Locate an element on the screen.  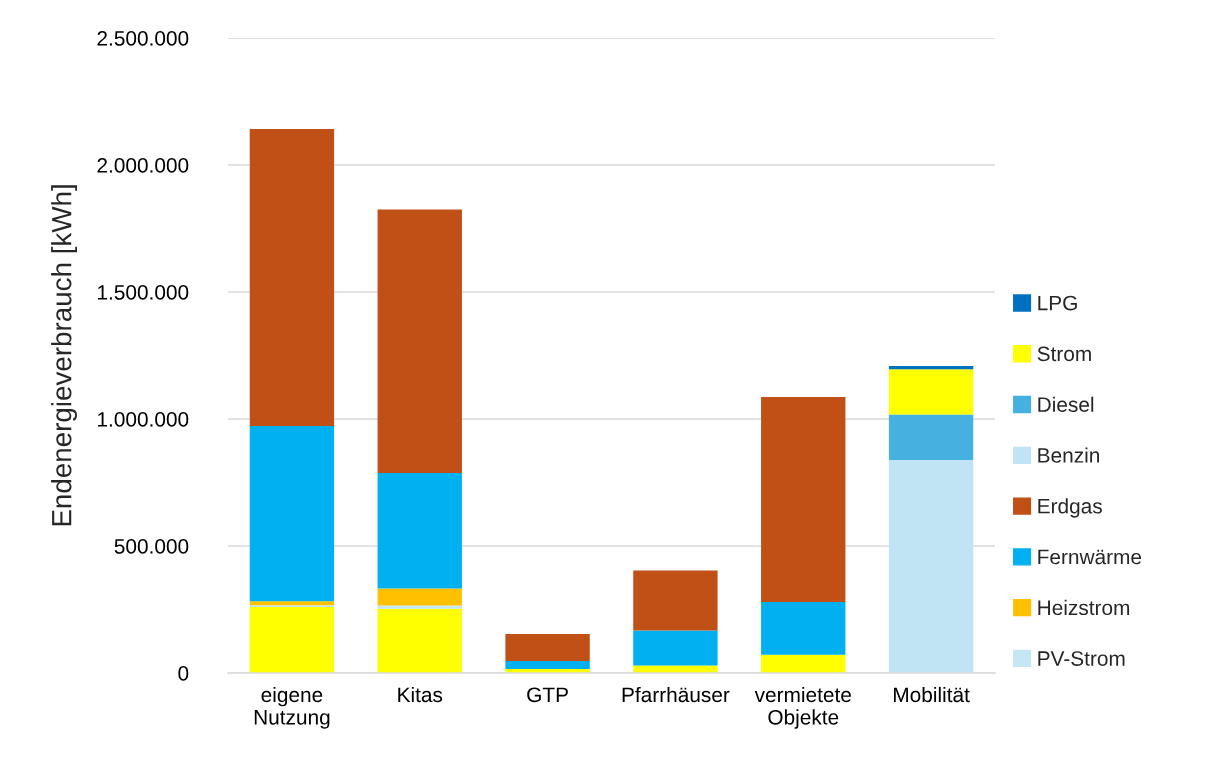
legend-label: LPG is located at coordinates (1057, 303).